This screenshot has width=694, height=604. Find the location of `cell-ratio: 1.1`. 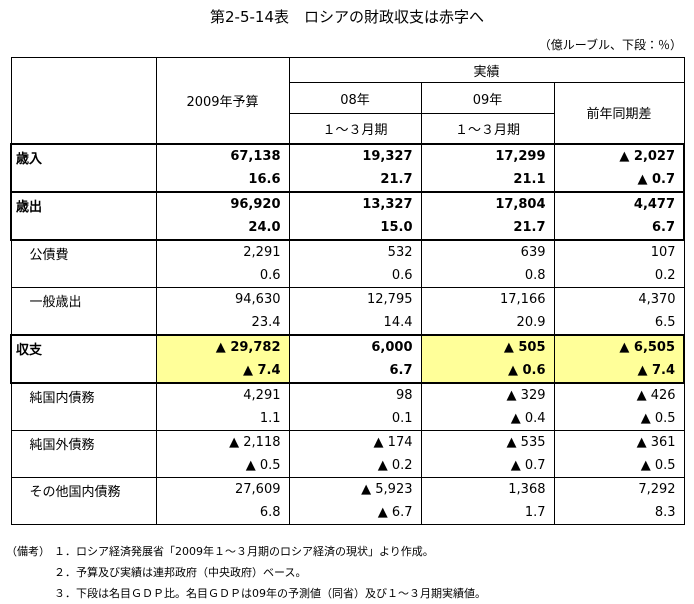

cell-ratio: 1.1 is located at coordinates (222, 418).